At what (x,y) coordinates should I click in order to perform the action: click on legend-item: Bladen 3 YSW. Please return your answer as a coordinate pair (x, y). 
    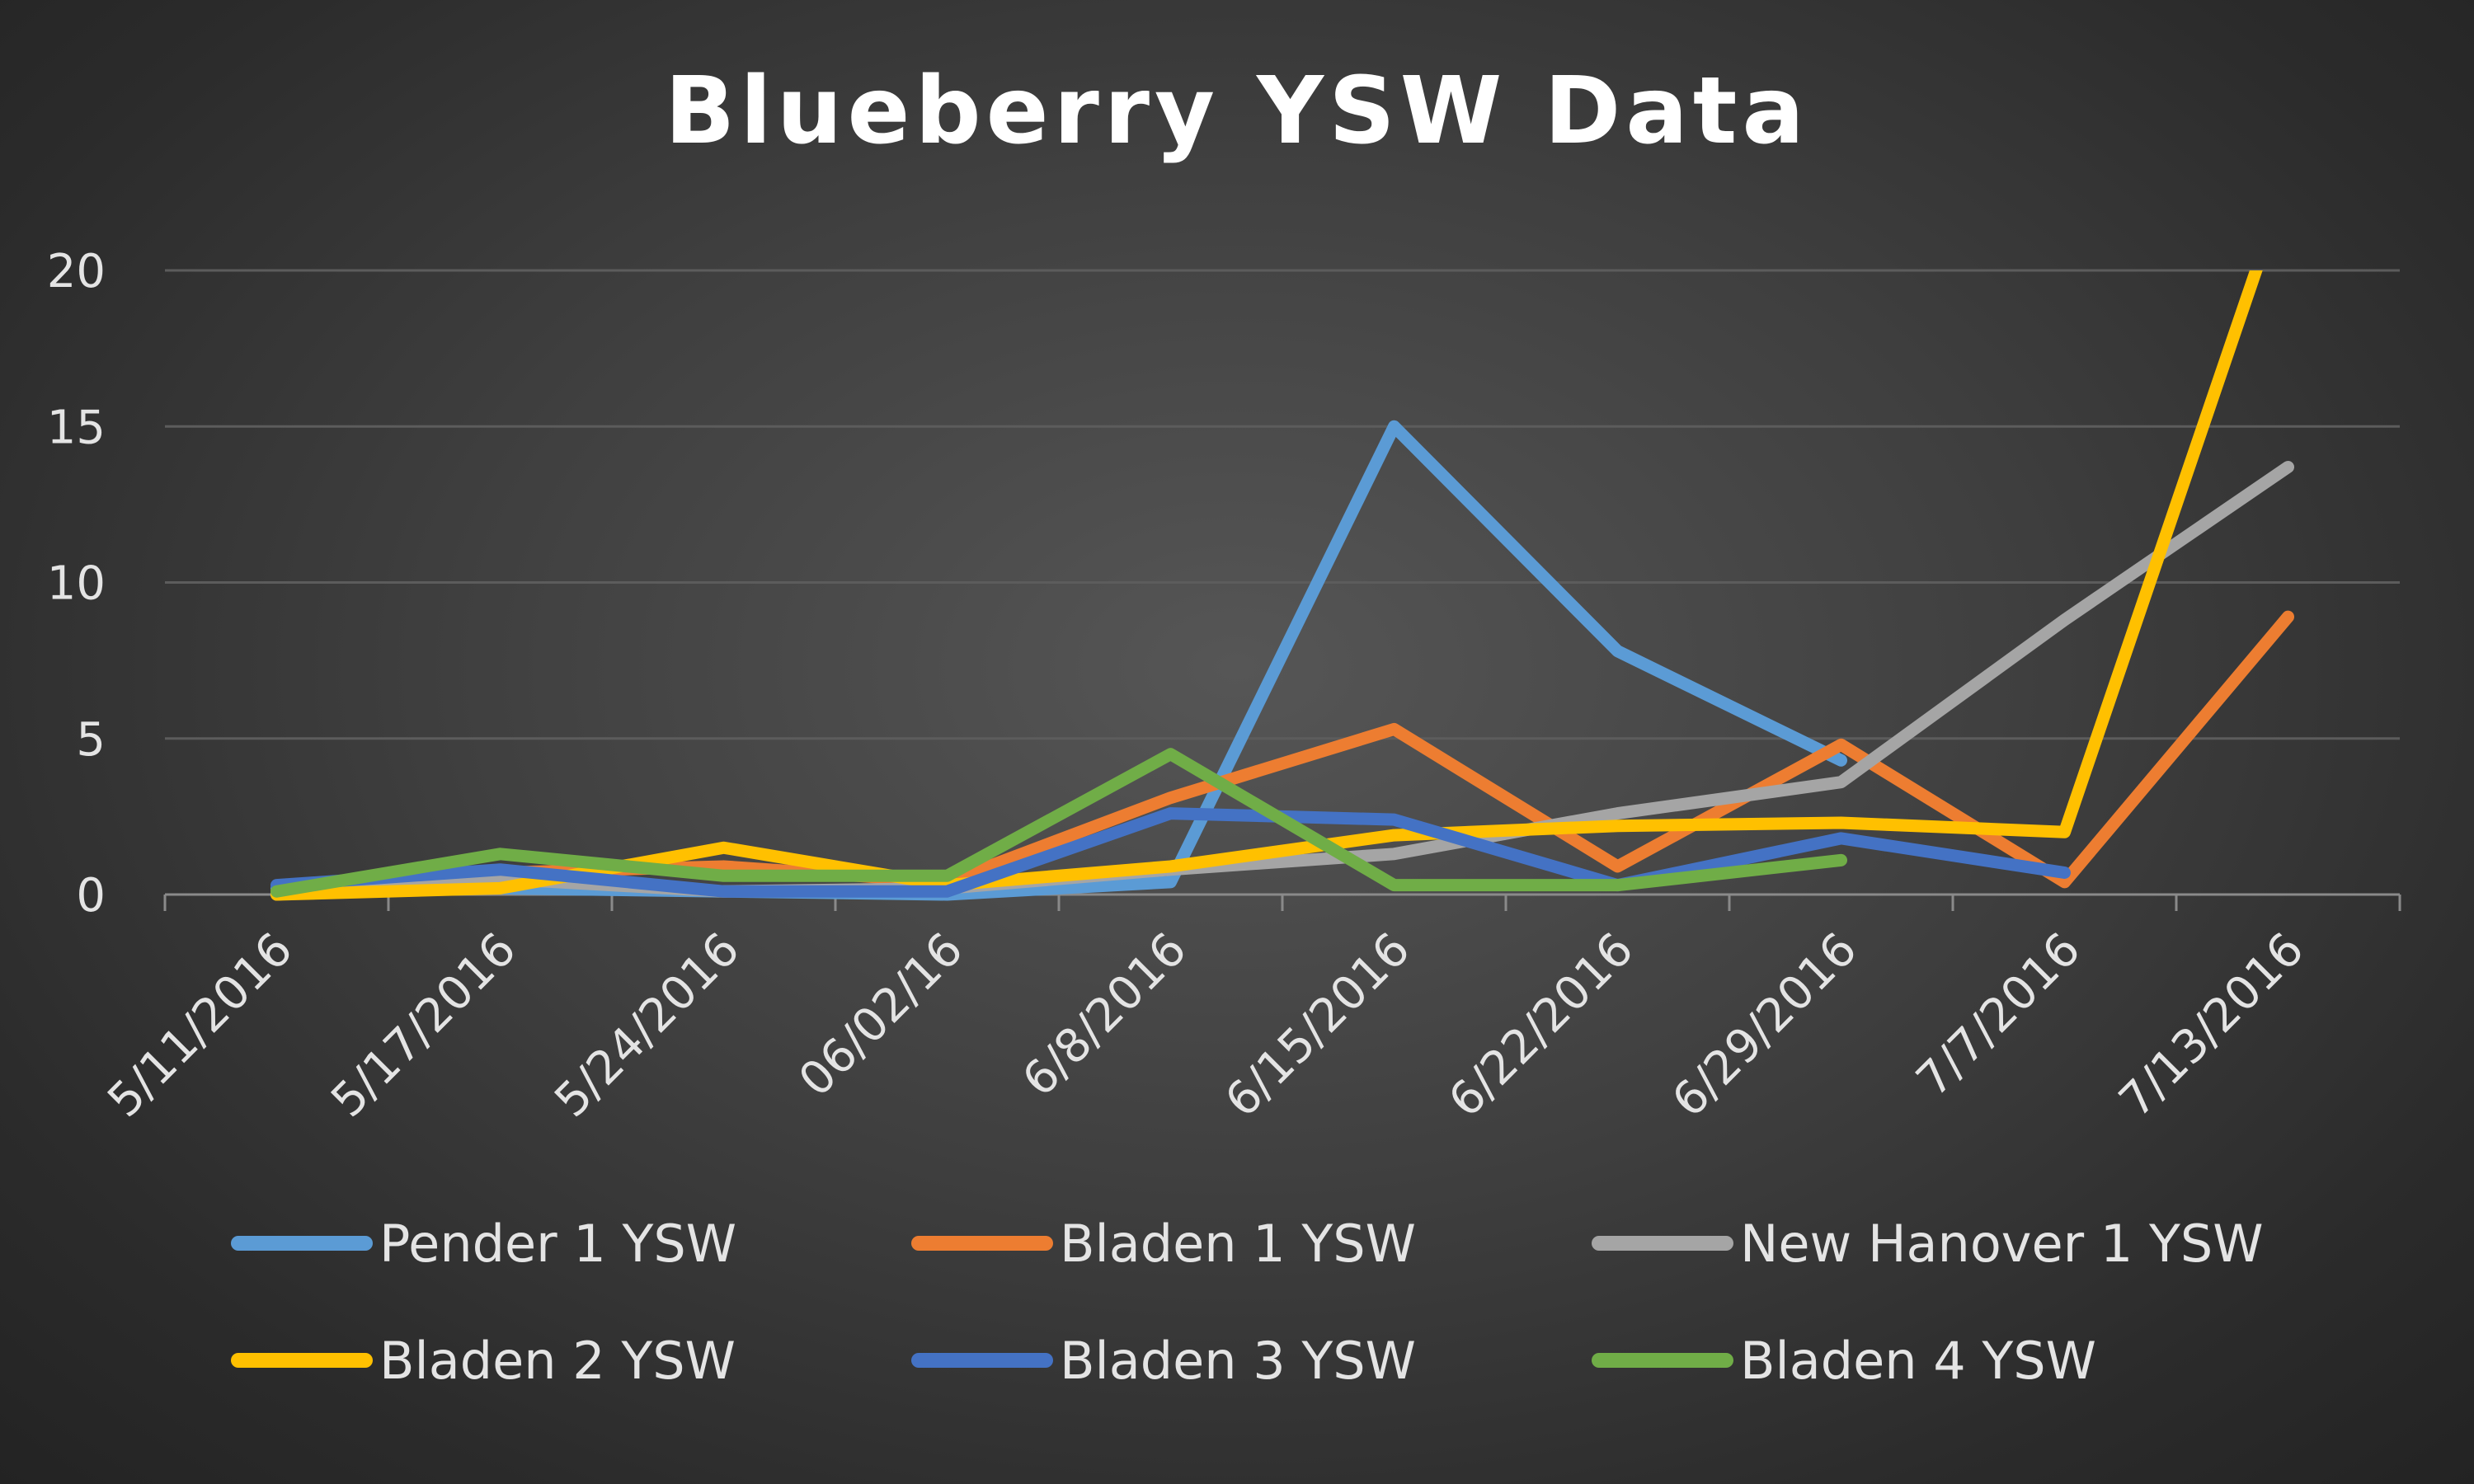
    Looking at the image, I should click on (1163, 1360).